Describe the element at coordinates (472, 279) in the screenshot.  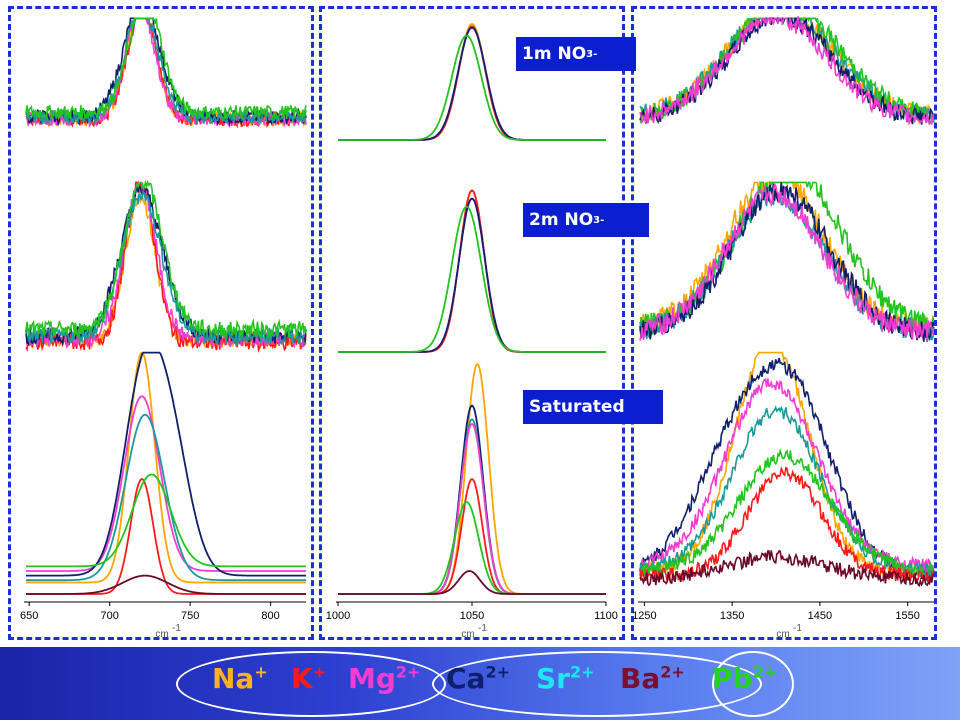
I see `spectrum-middle-row2-Pb2plus` at that location.